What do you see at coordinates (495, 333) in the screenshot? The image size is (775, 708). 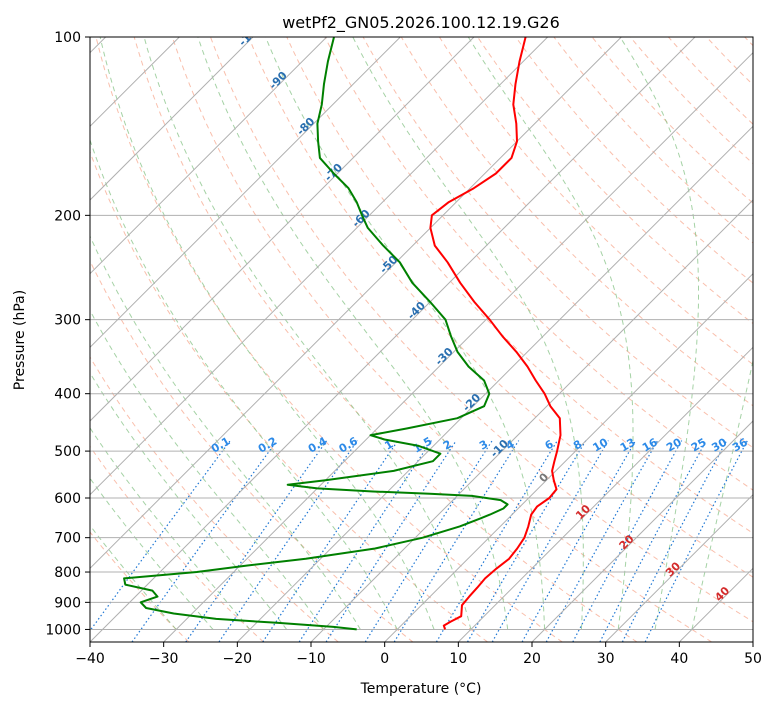 I see `temperature-profile` at bounding box center [495, 333].